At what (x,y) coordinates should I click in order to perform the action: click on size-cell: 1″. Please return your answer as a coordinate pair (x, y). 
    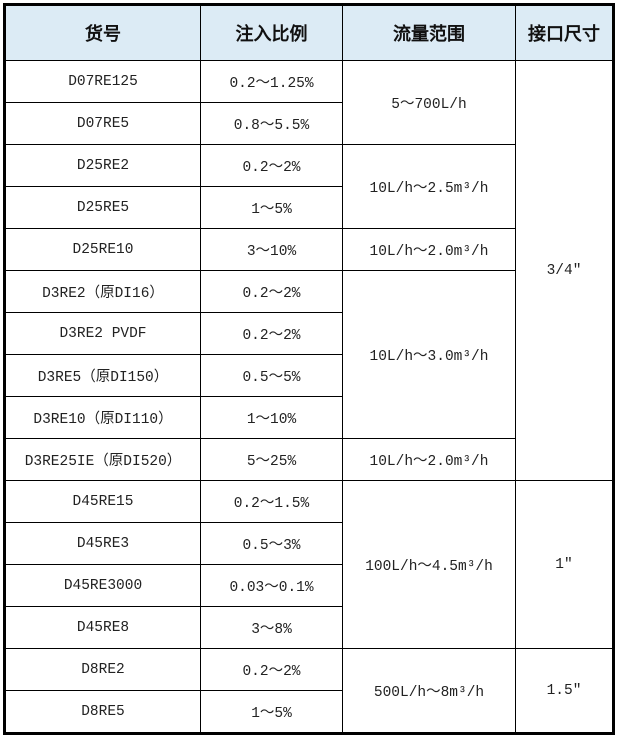
    Looking at the image, I should click on (564, 564).